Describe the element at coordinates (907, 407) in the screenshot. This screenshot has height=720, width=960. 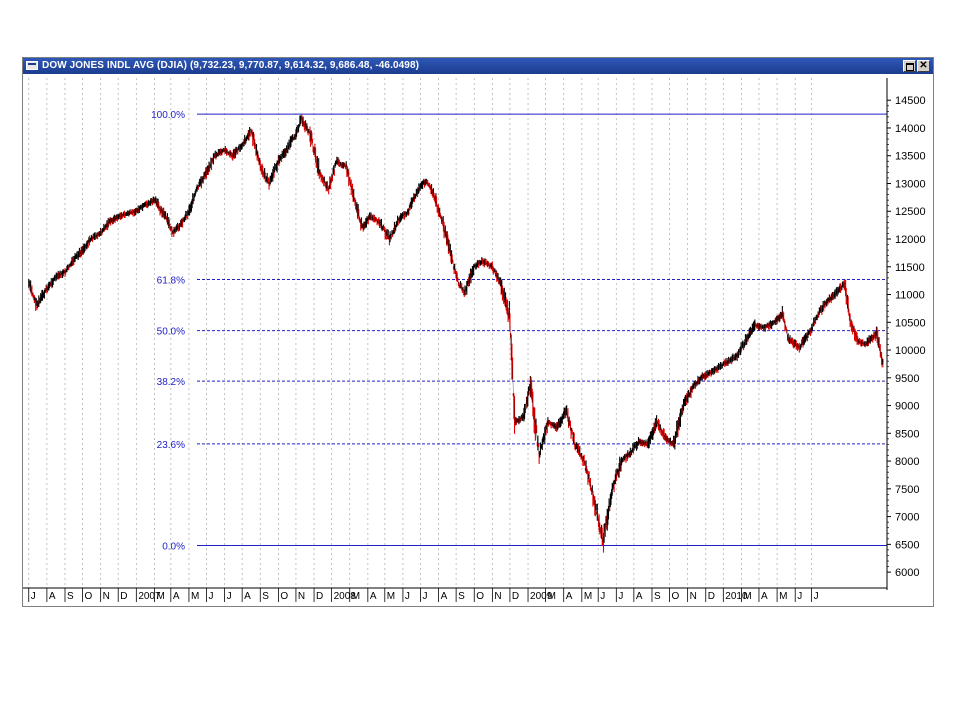
I see `y-tick-label-6: 9000` at that location.